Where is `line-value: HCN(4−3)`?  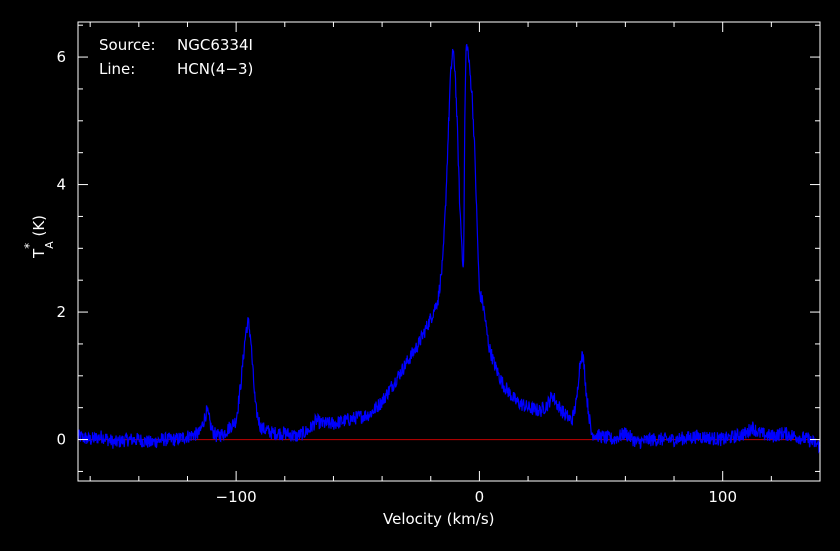
line-value: HCN(4−3) is located at coordinates (215, 69).